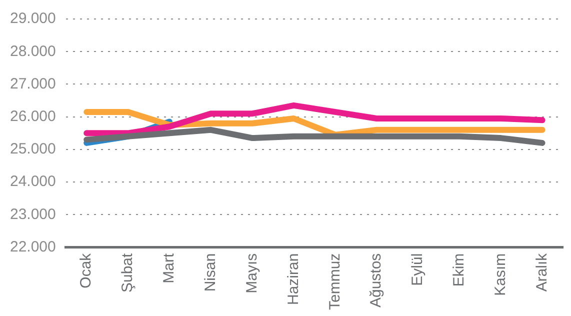 The image size is (571, 316). What do you see at coordinates (33, 116) in the screenshot?
I see `y-tick-label: 26.000` at bounding box center [33, 116].